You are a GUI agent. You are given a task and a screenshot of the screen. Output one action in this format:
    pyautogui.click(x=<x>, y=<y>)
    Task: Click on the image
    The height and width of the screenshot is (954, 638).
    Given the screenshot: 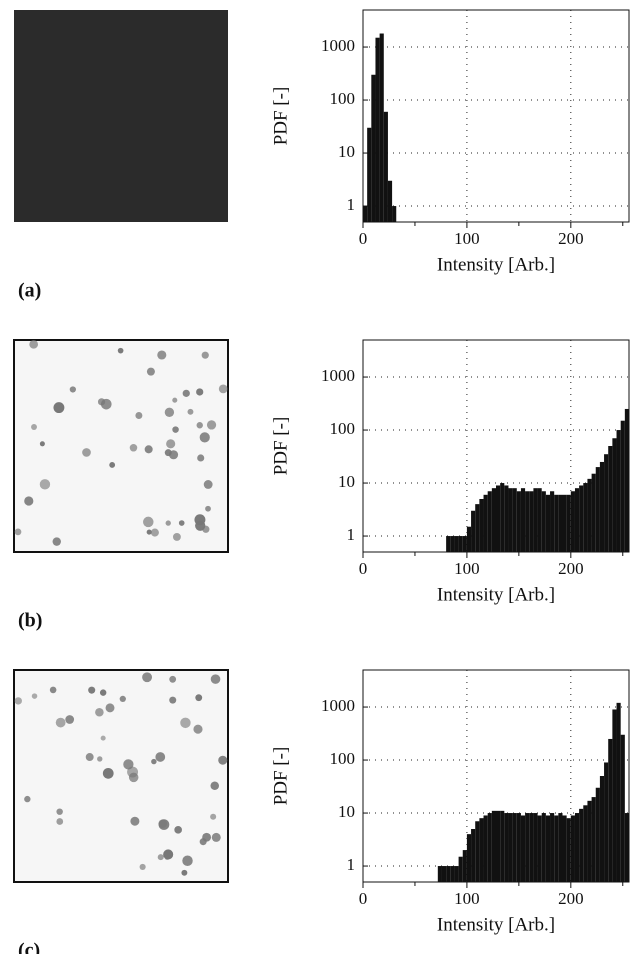 What is the action you would take?
    pyautogui.click(x=121, y=446)
    